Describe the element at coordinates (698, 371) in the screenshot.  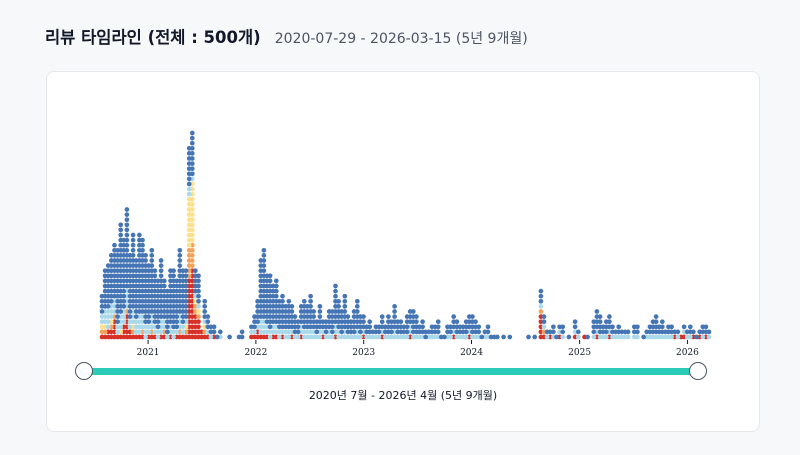
I see `slider-end-handle` at that location.